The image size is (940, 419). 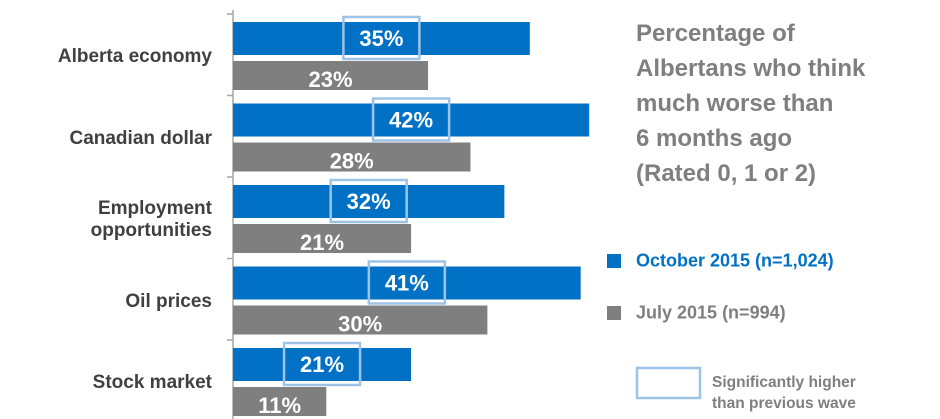 I want to click on value-label: 41%, so click(x=407, y=282).